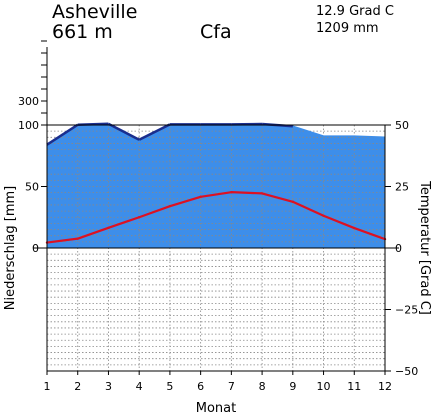 The width and height of the screenshot is (436, 416). I want to click on temp-tick-label: −25, so click(406, 310).